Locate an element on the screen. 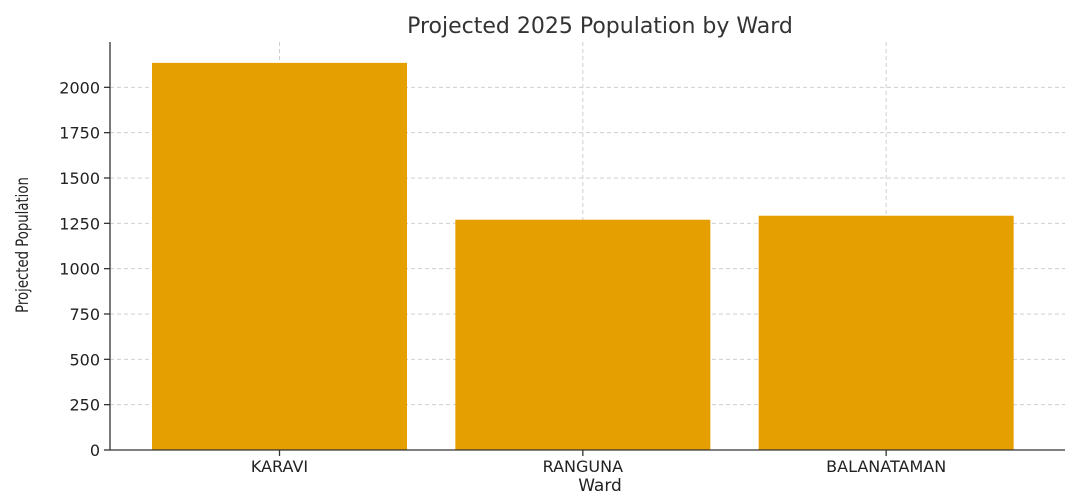 The height and width of the screenshot is (493, 1077). y-tick-label: 750 is located at coordinates (84, 314).